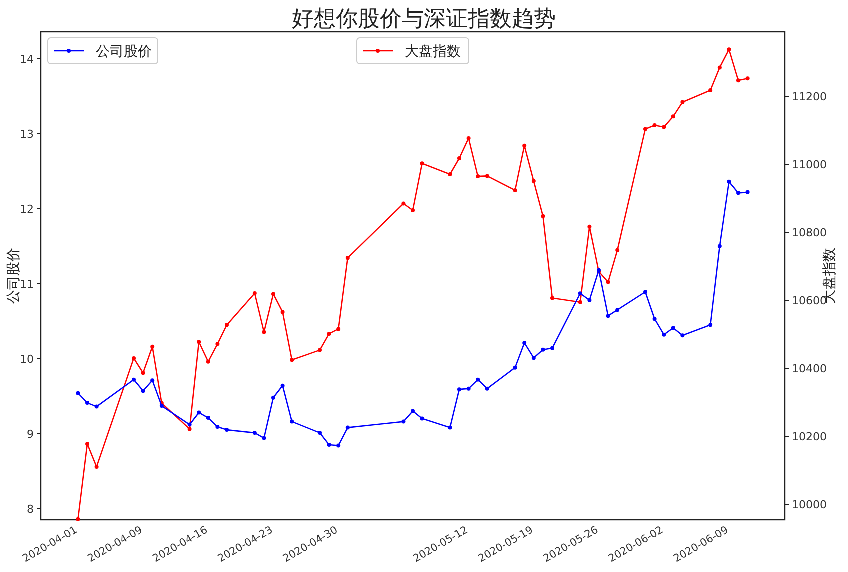  Describe the element at coordinates (809, 233) in the screenshot. I see `y2-tick-label: 10800` at that location.